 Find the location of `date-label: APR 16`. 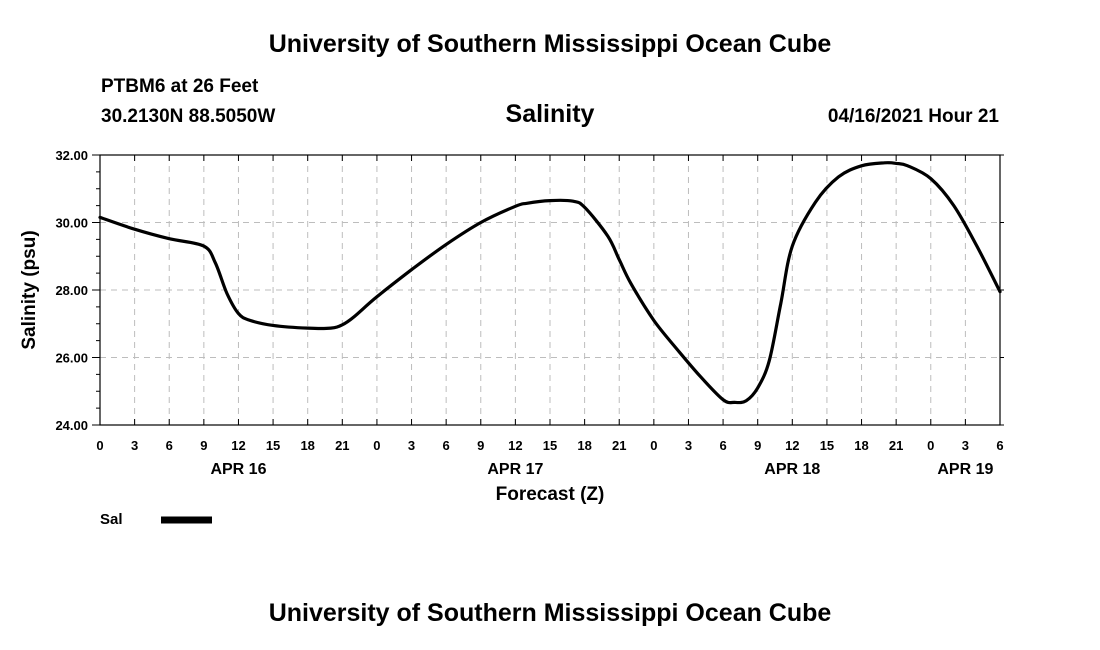

date-label: APR 16 is located at coordinates (238, 469).